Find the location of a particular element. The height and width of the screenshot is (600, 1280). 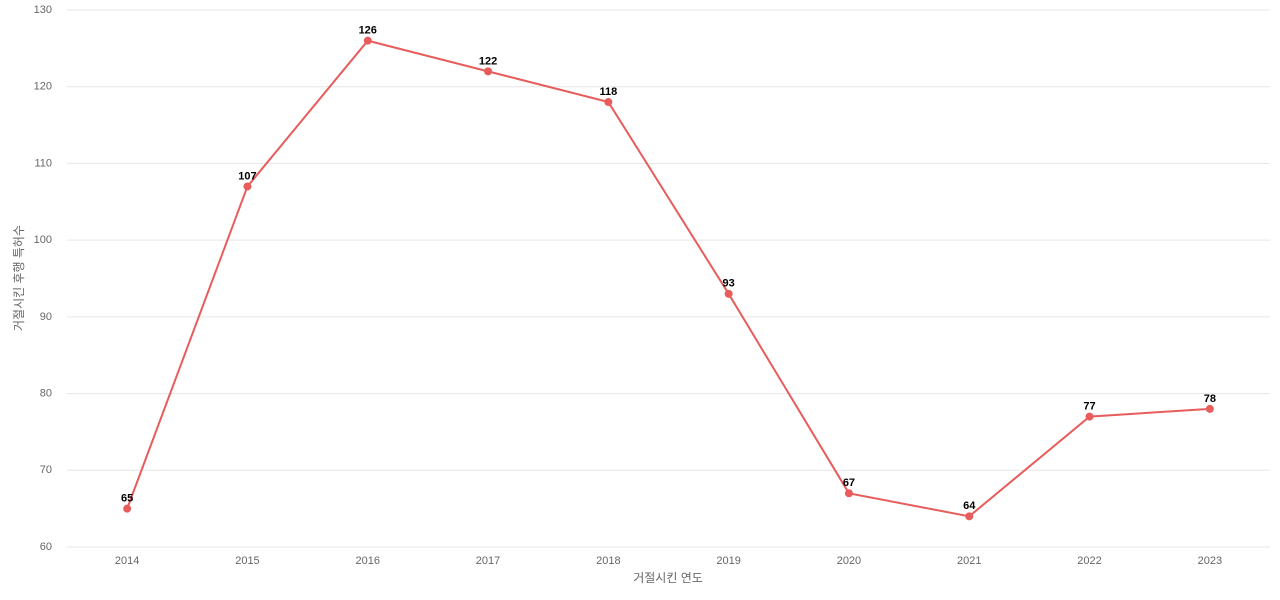

y-tick-label: 70 is located at coordinates (46, 470).